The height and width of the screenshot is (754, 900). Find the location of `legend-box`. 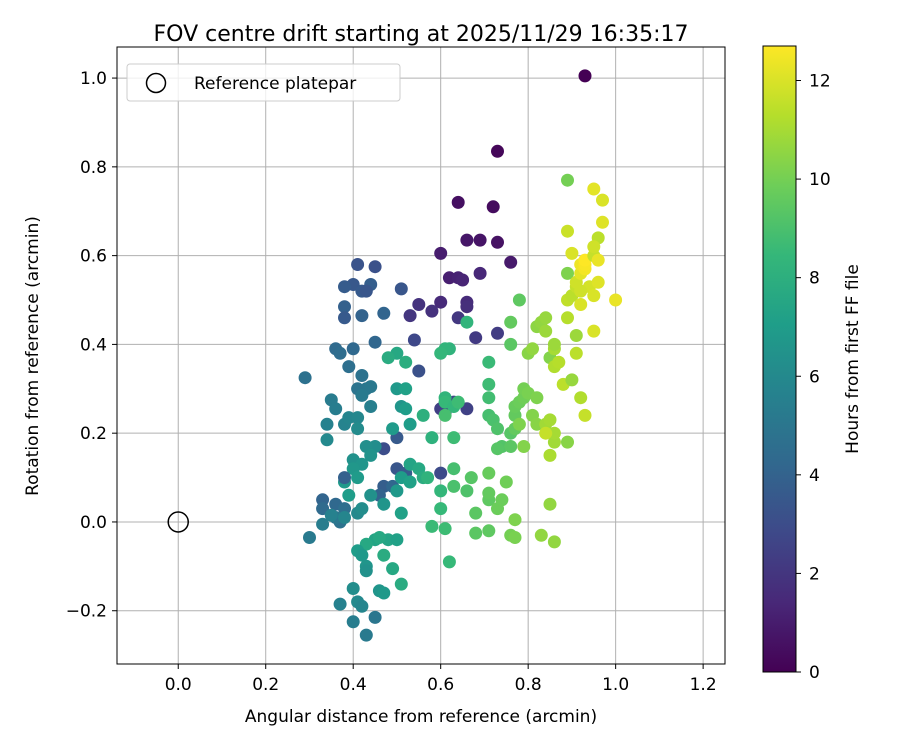

legend-box is located at coordinates (263, 82).